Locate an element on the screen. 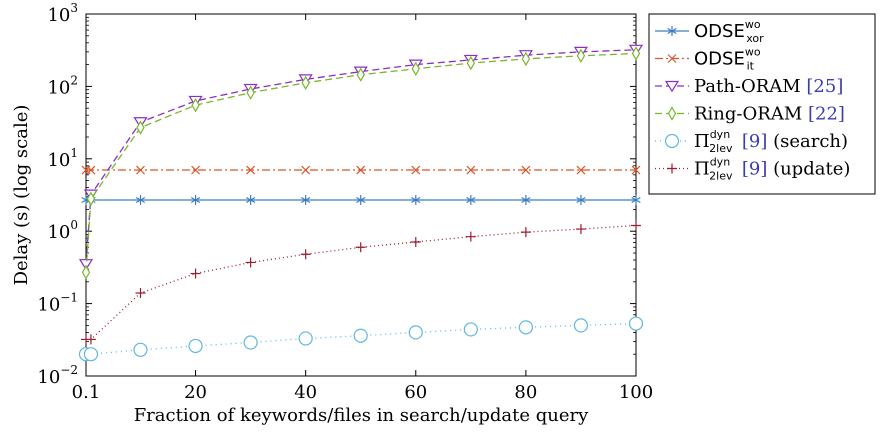 Image resolution: width=880 pixels, height=432 pixels. legend-box is located at coordinates (762, 104).